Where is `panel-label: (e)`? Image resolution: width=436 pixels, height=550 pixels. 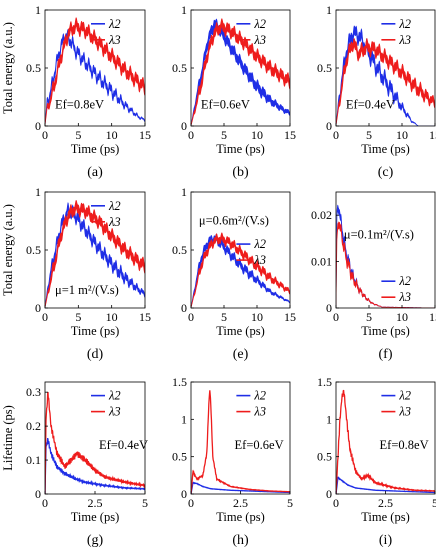
panel-label: (e) is located at coordinates (241, 354).